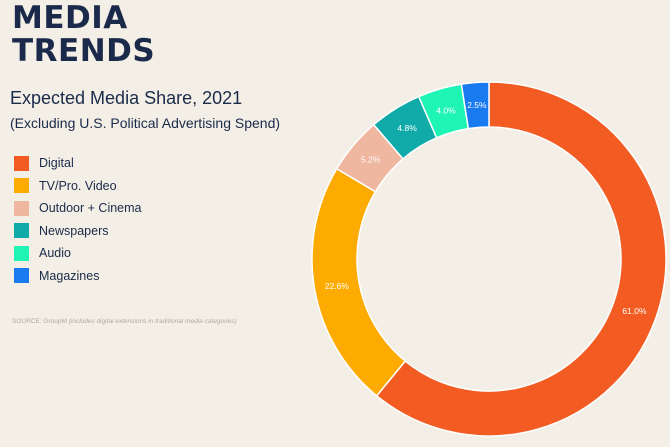  What do you see at coordinates (55, 253) in the screenshot?
I see `legend-label: Audio` at bounding box center [55, 253].